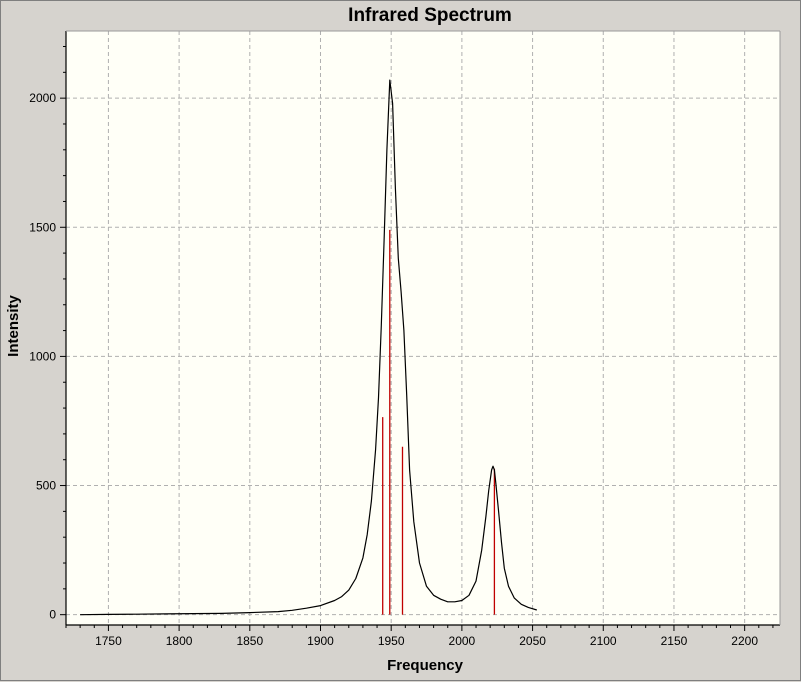 The width and height of the screenshot is (801, 682). I want to click on x-tick-label: 2000, so click(462, 641).